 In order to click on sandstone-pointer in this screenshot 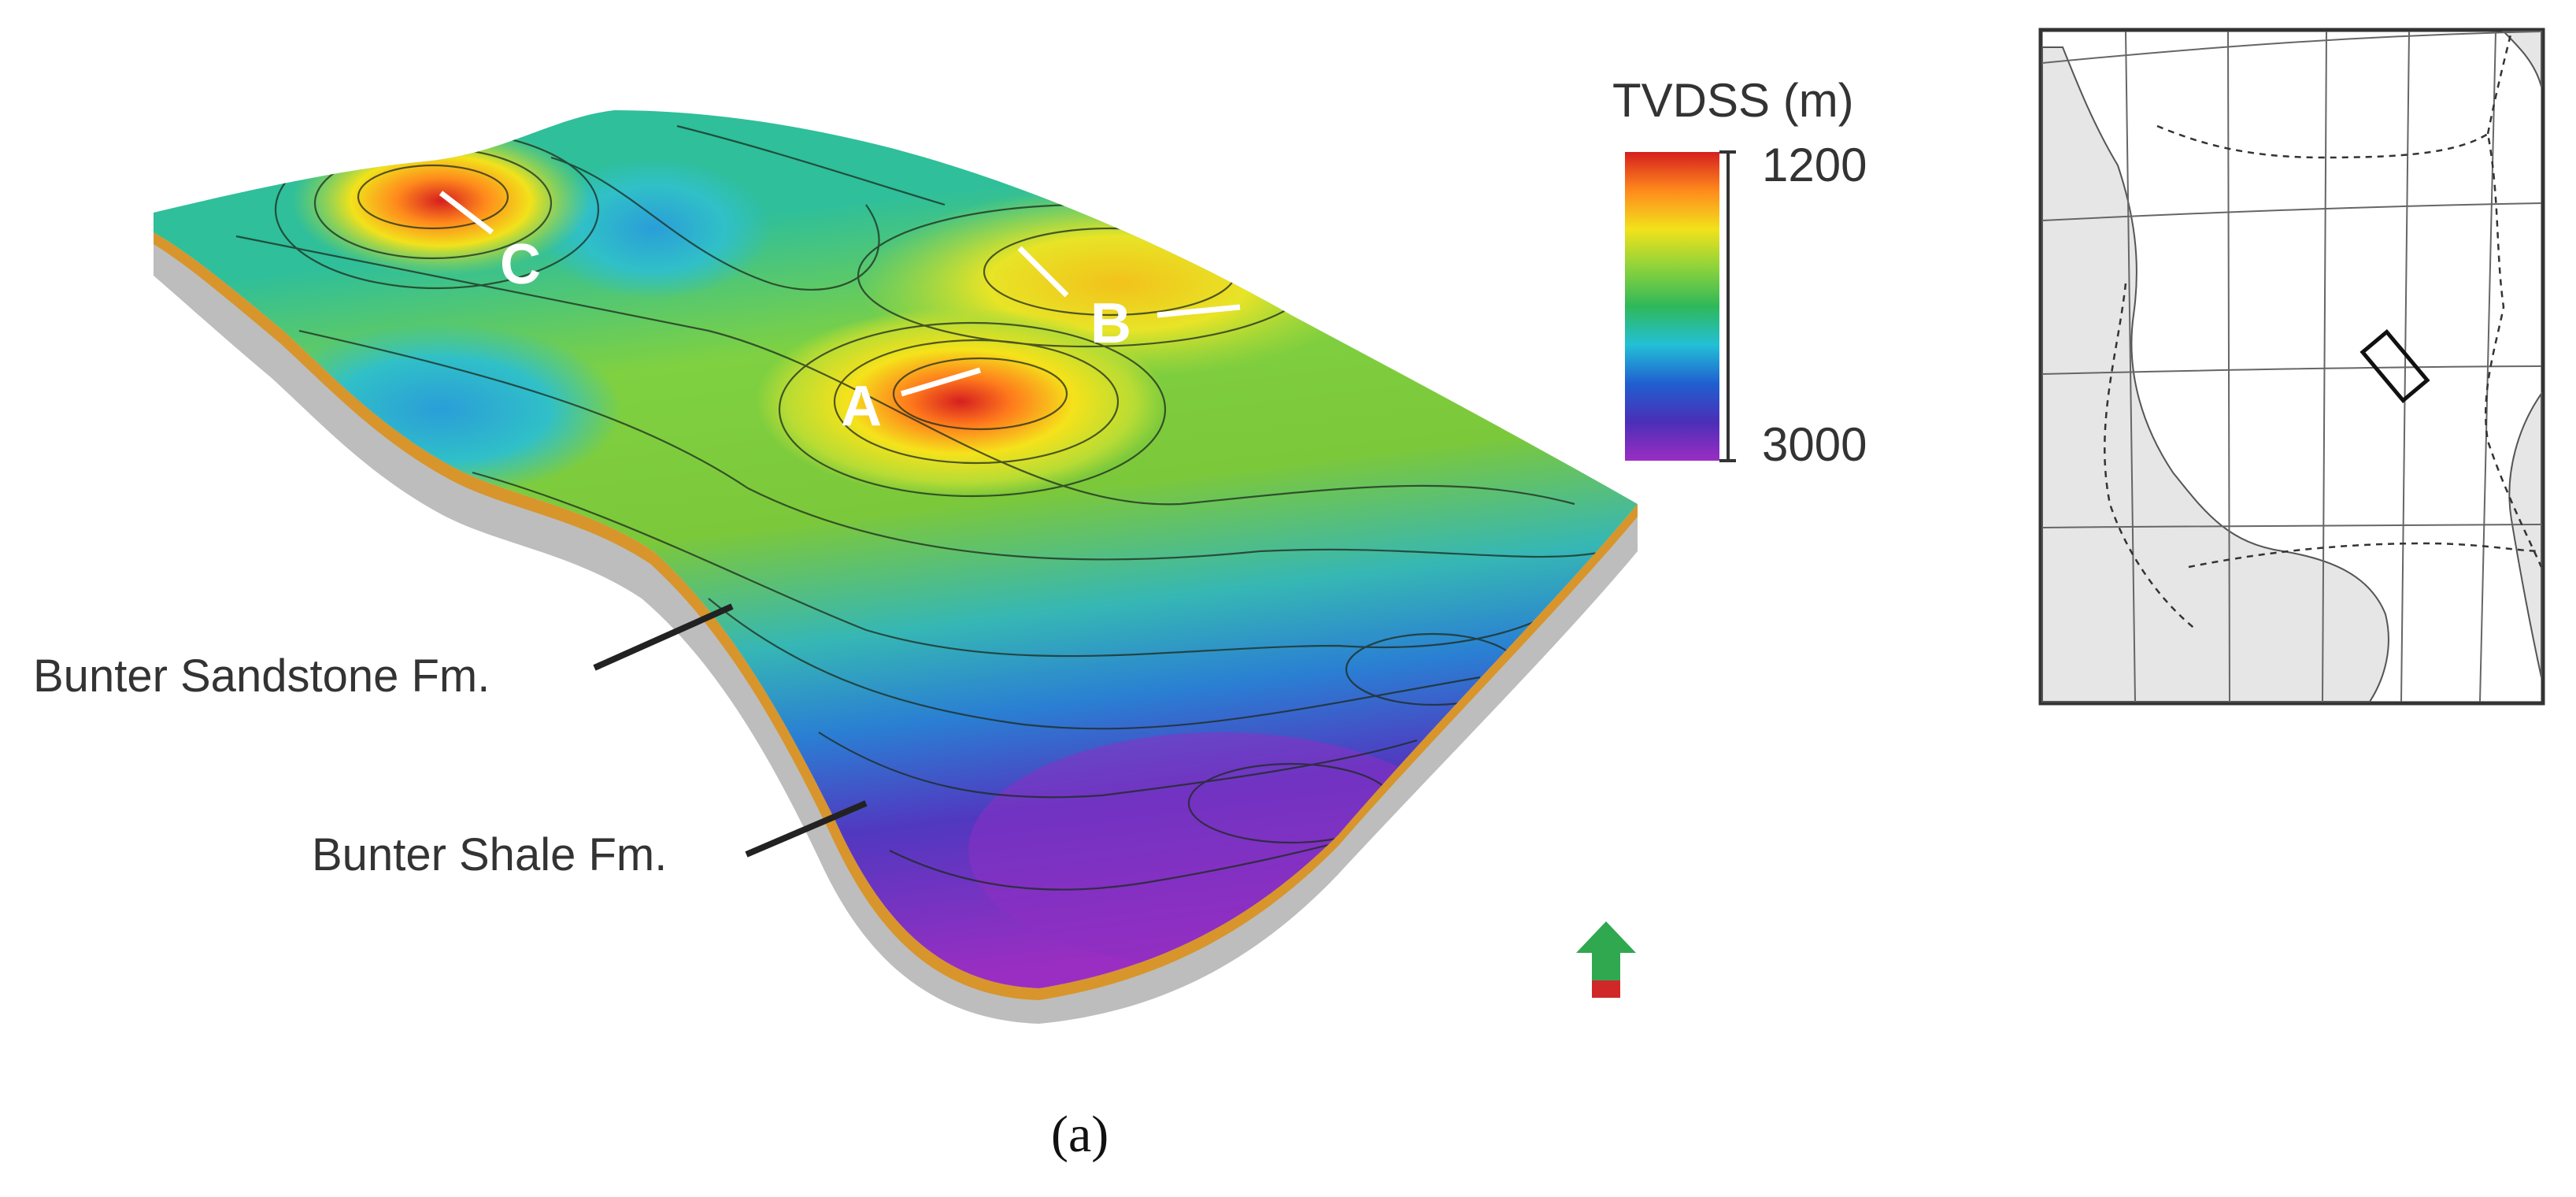, I will do `click(663, 637)`.